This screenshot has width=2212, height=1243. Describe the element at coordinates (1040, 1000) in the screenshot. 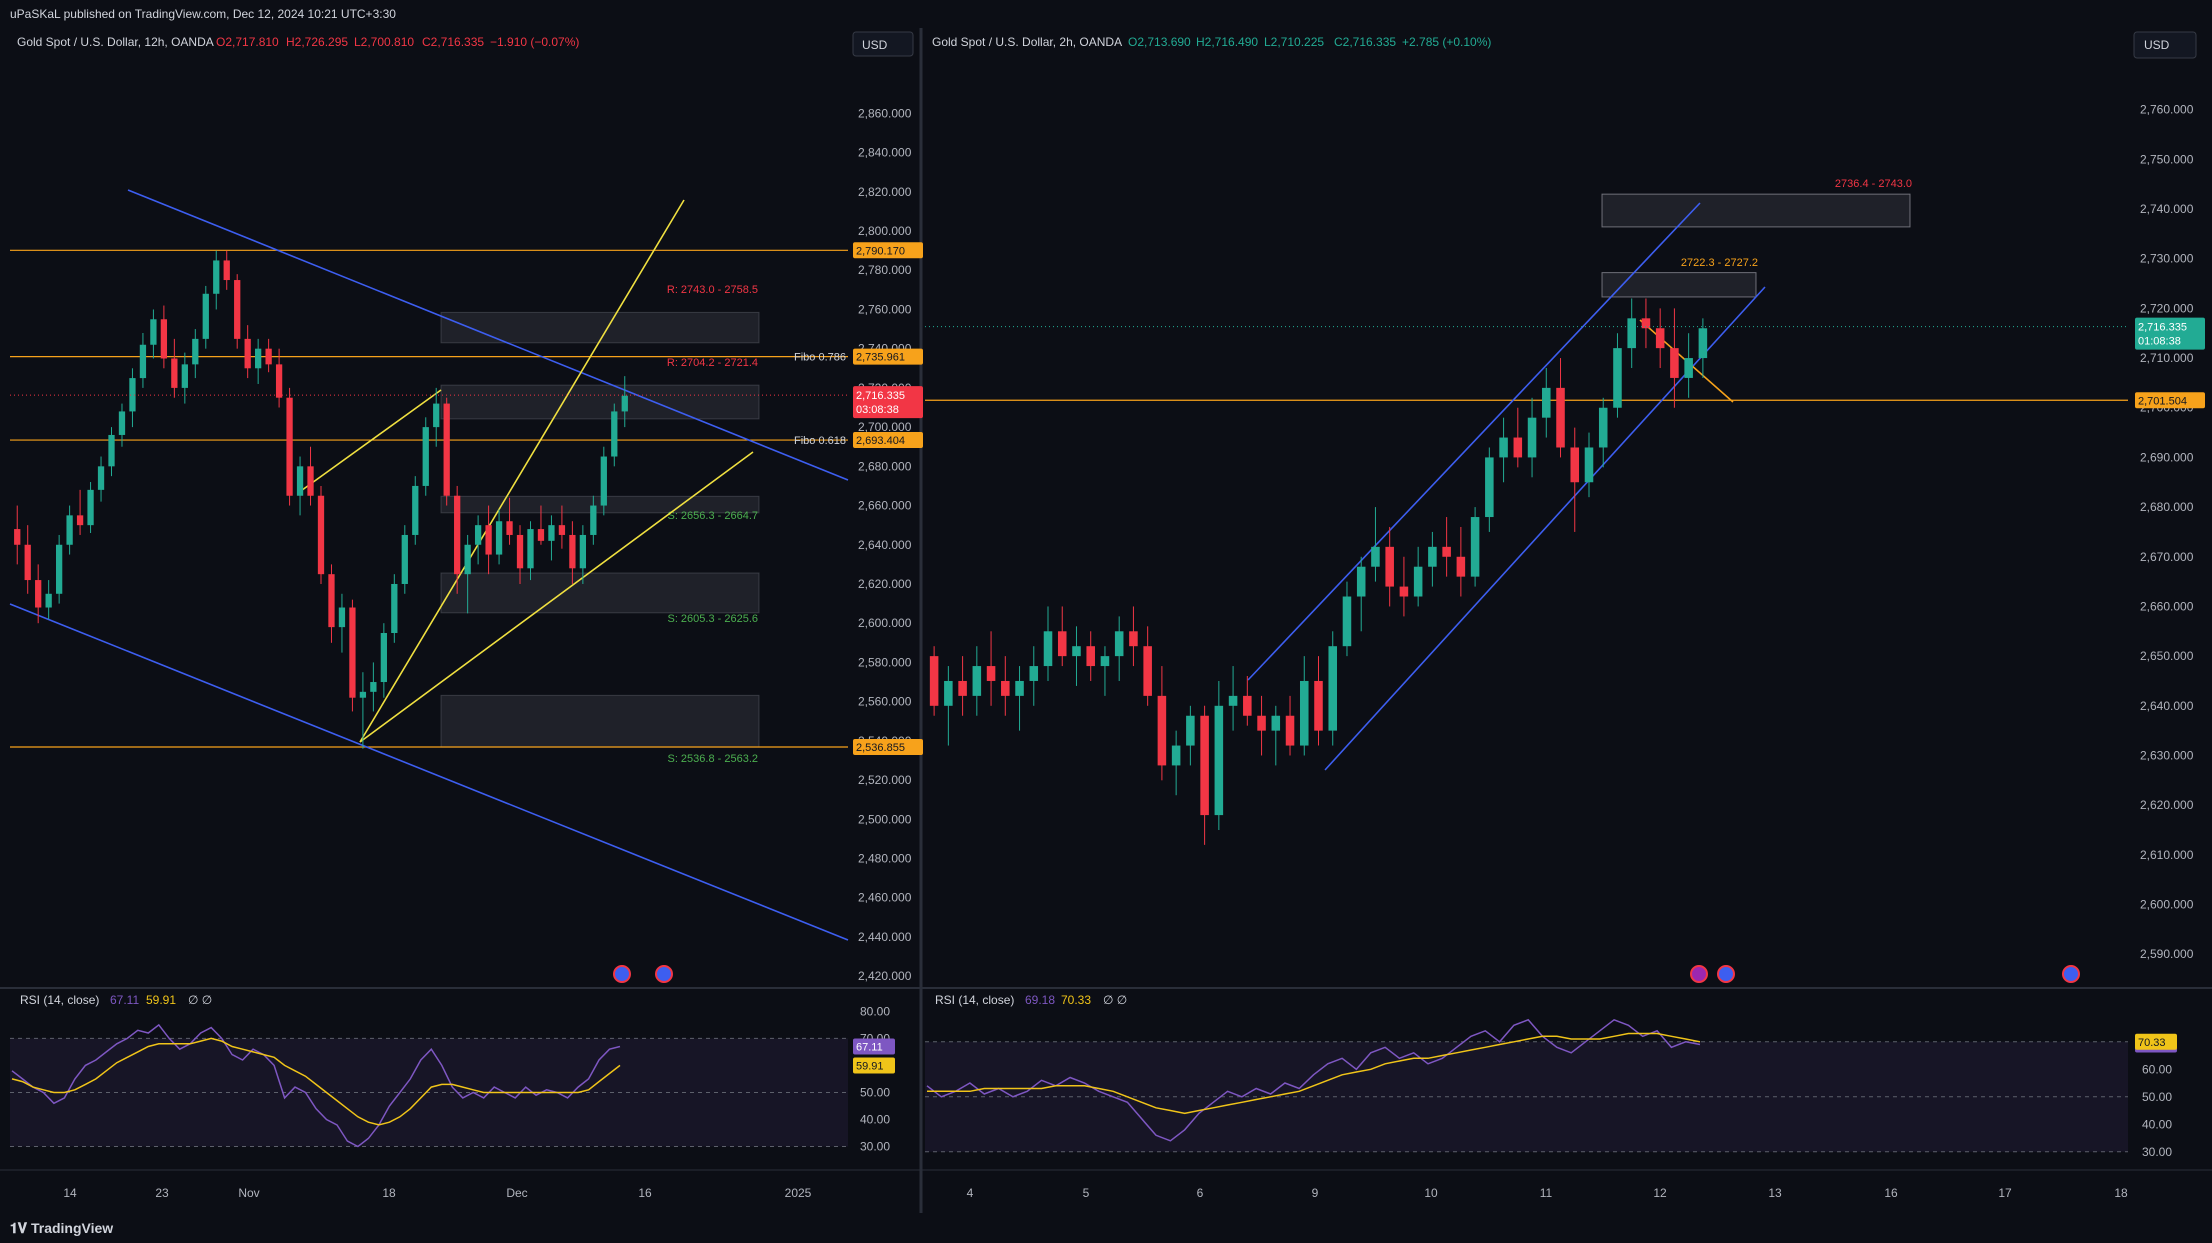

I see `right-rsi-value: 69.18` at that location.